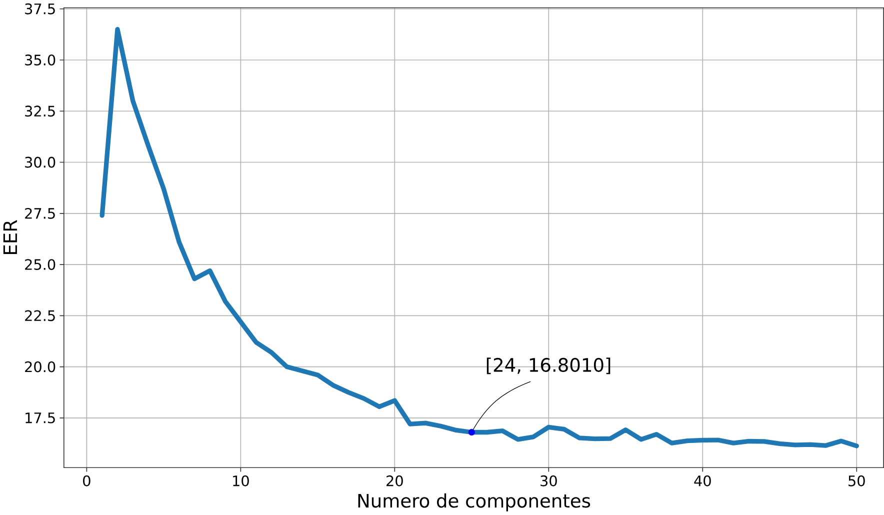  Describe the element at coordinates (40, 60) in the screenshot. I see `y-tick-label: 35.0` at that location.